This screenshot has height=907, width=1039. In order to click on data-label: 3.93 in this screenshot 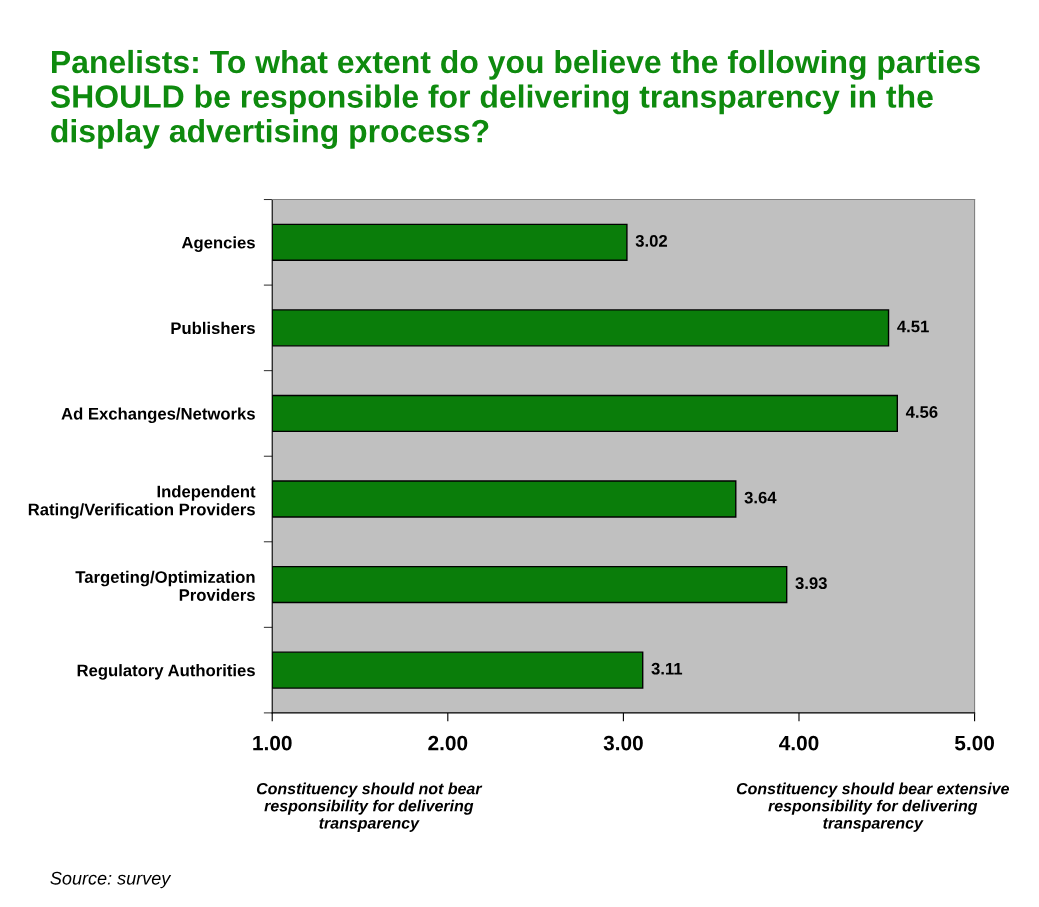, I will do `click(811, 583)`.